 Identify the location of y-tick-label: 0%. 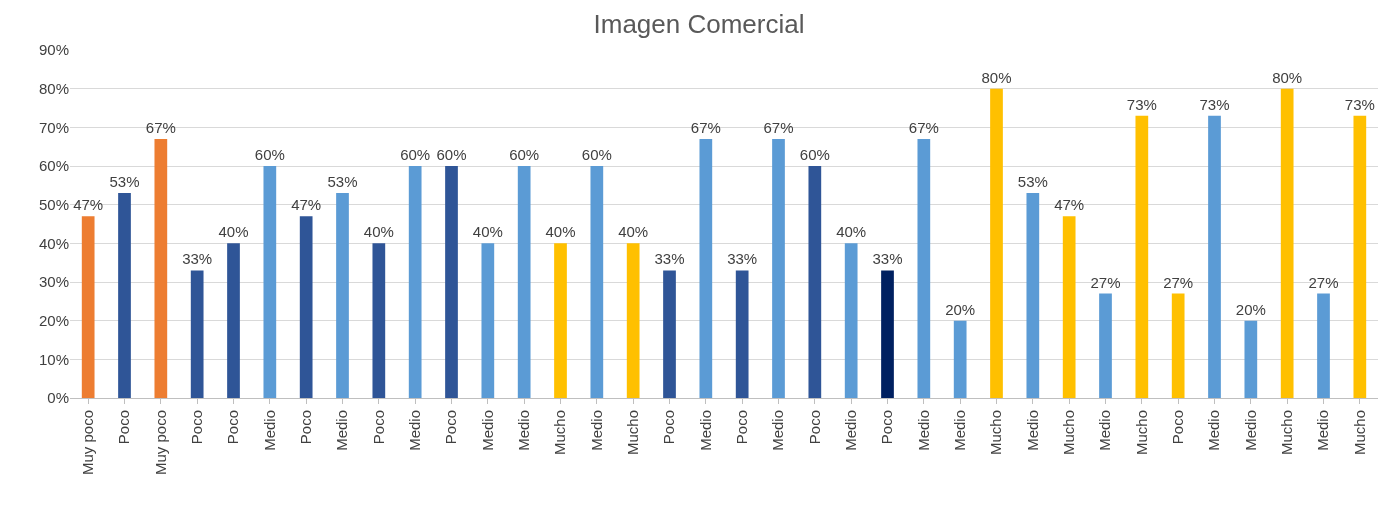
(58, 398).